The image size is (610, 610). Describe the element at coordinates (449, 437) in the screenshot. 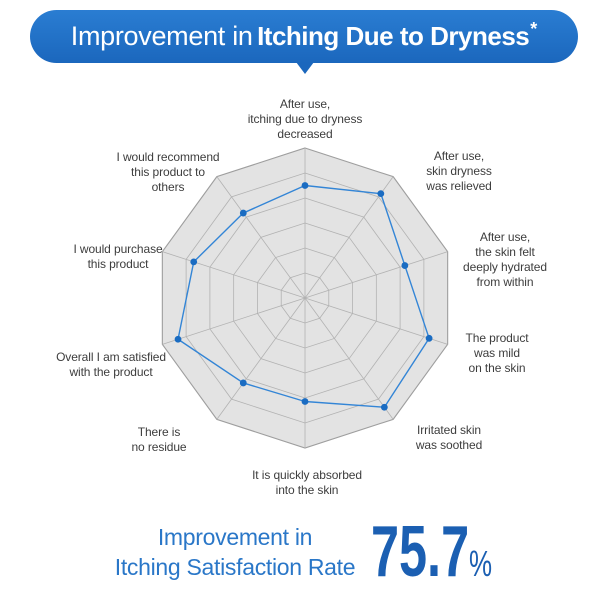

I see `axis-label-irritation-soothed: Irritated skin was soothed` at that location.